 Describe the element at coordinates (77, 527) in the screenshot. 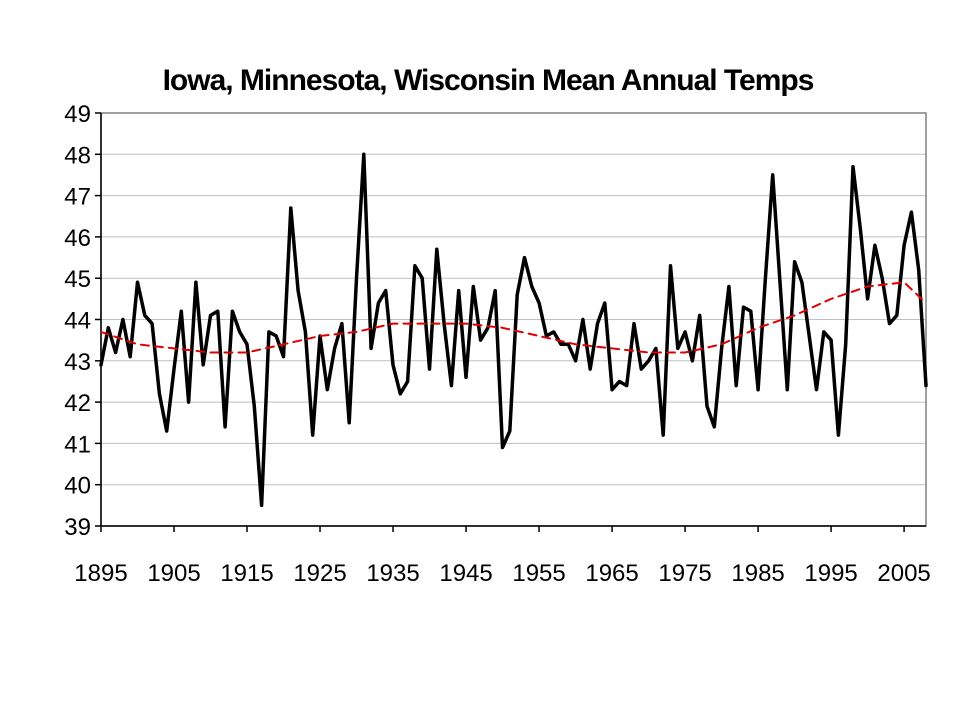

I see `y-tick-label: 39` at that location.